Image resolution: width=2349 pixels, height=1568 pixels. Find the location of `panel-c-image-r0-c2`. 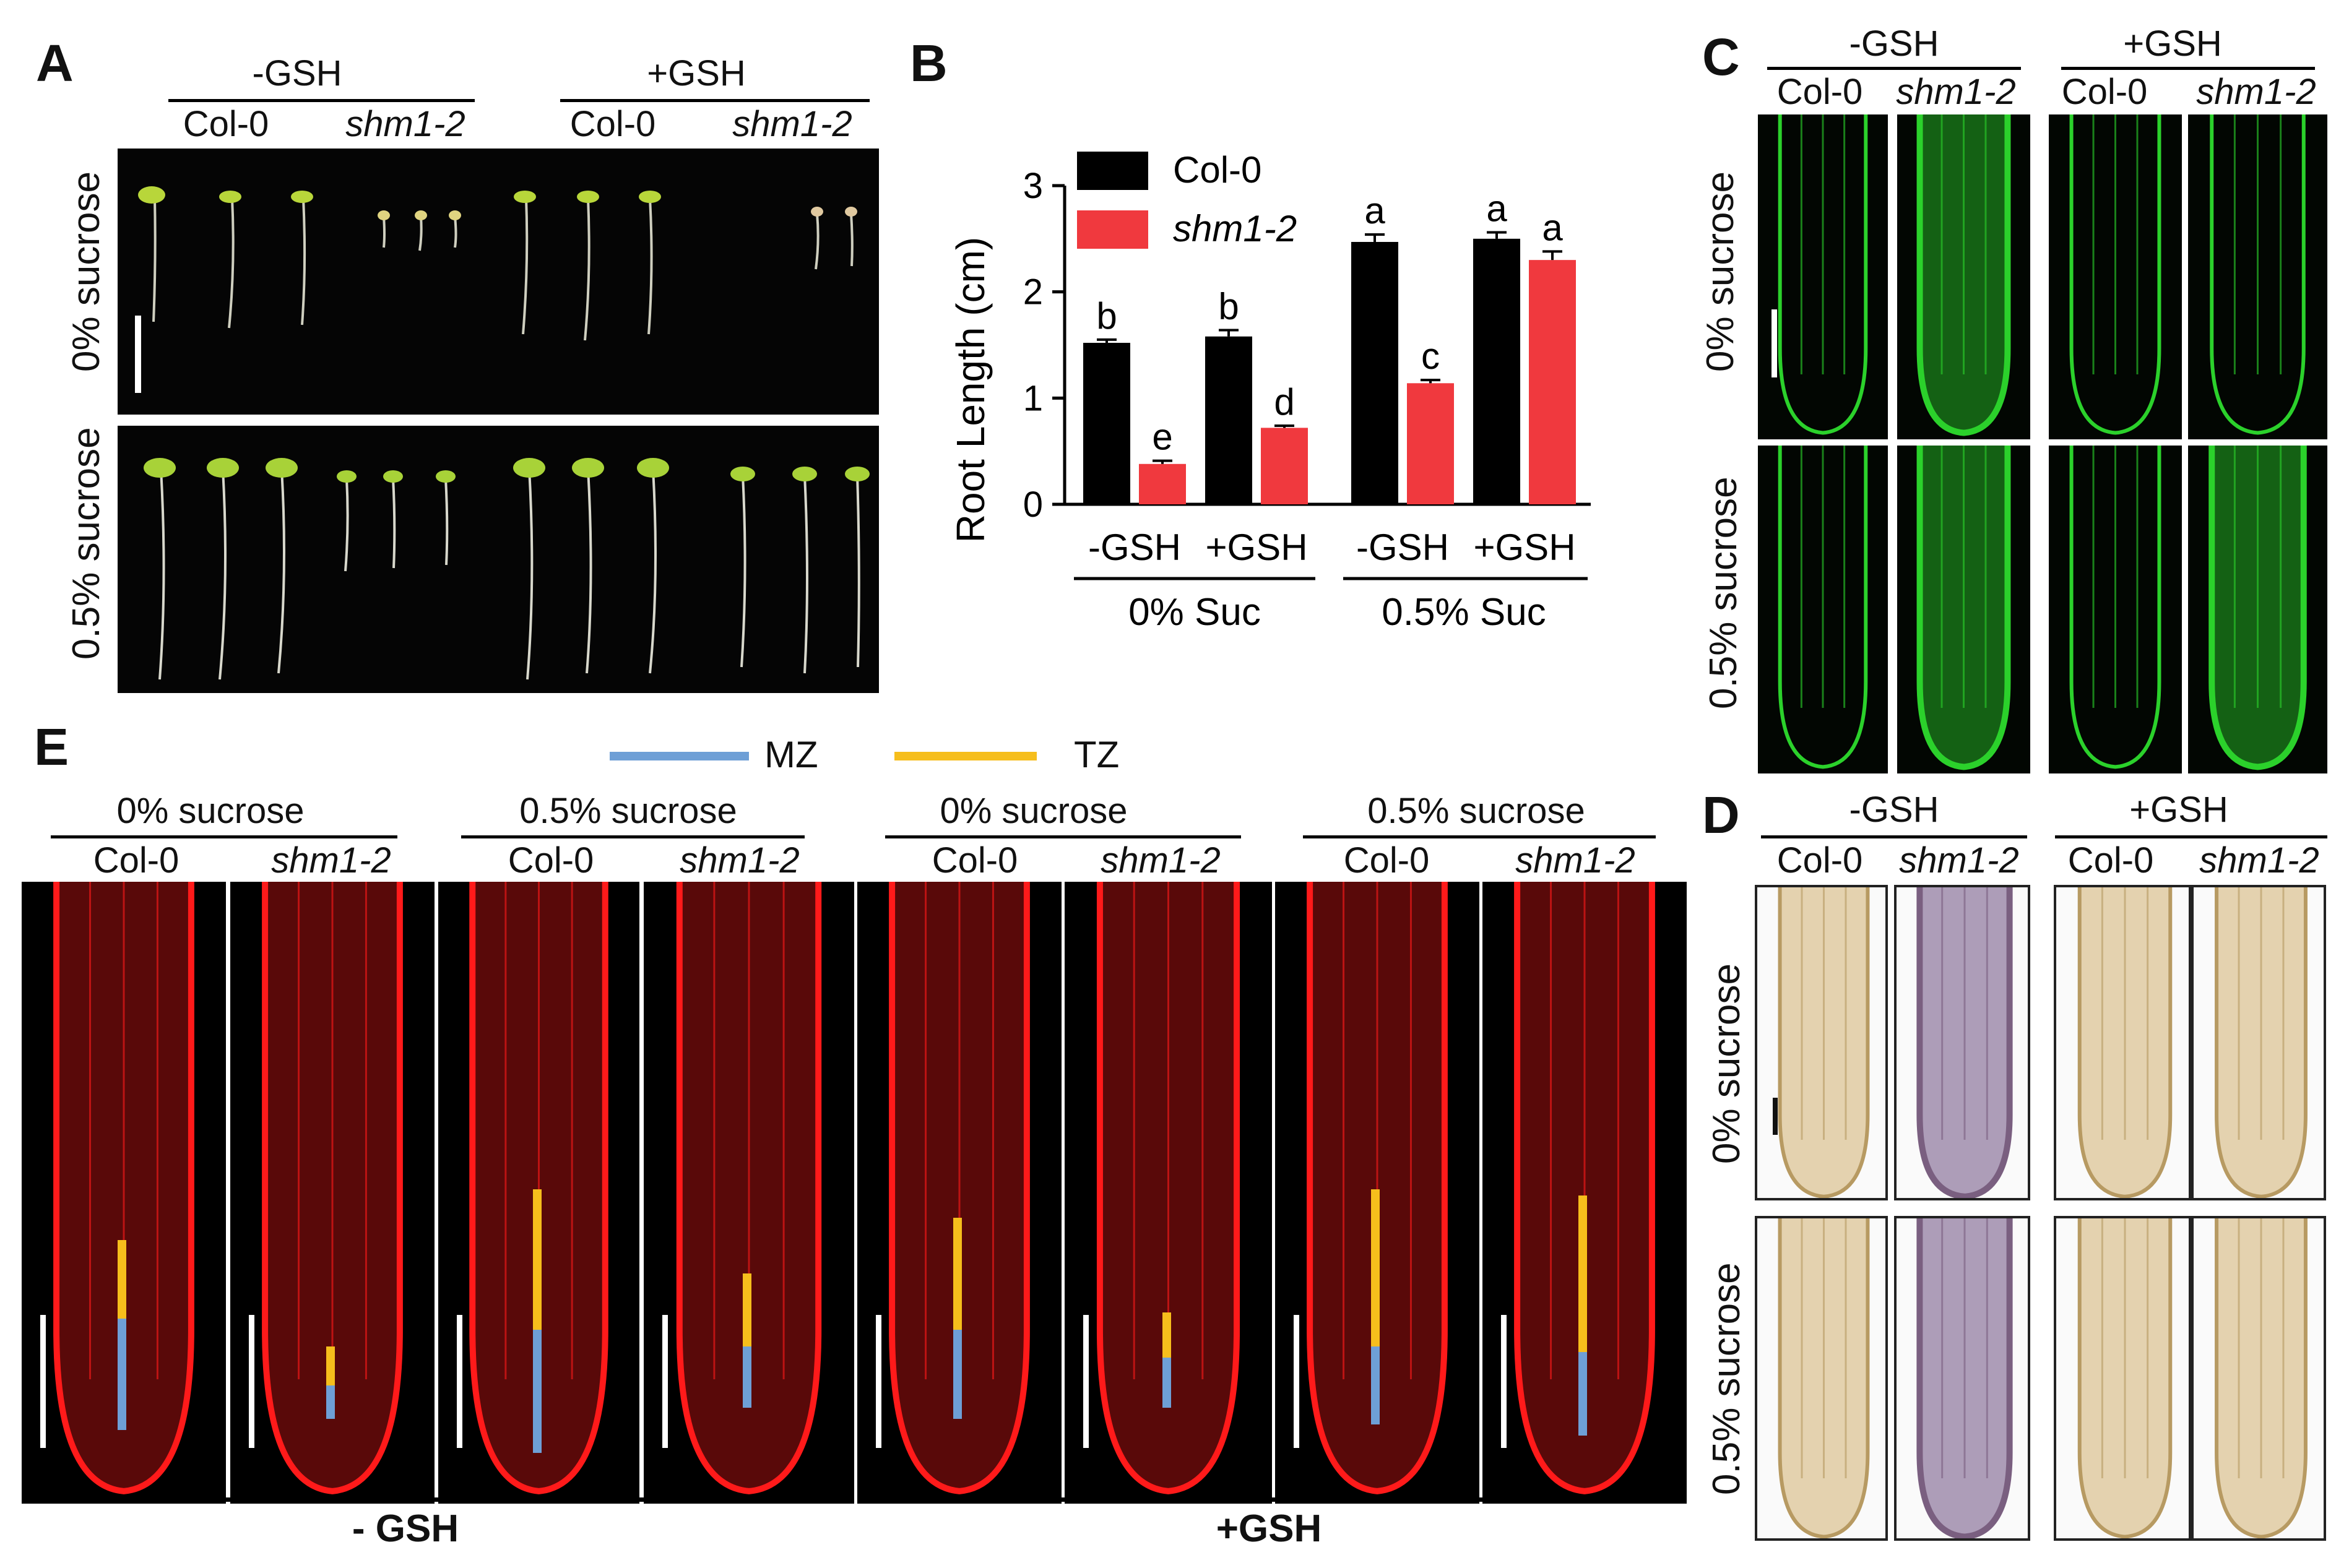

panel-c-image-r0-c2 is located at coordinates (2115, 276).